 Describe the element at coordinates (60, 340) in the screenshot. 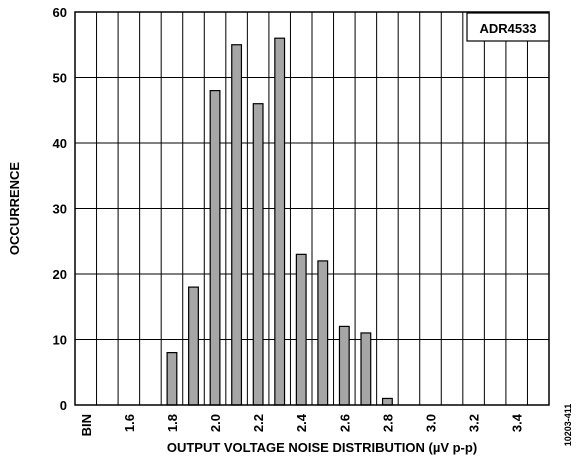

I see `y-tick-label: 10` at that location.